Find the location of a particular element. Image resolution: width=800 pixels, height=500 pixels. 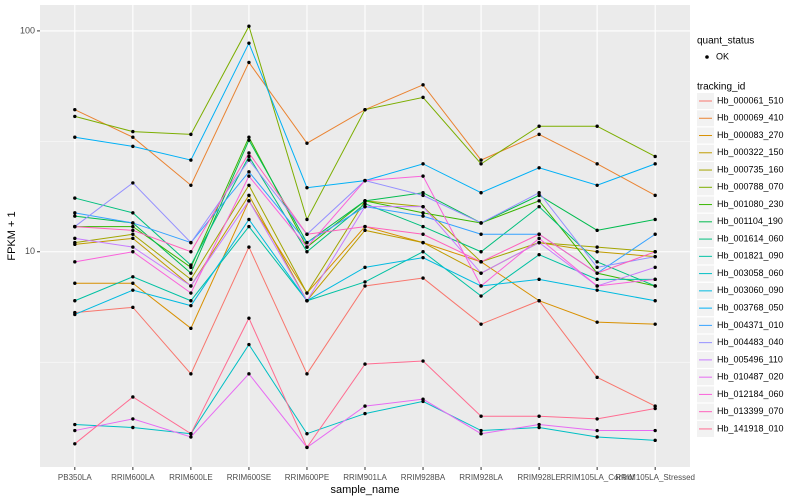

x-tick-label: RRIM600LA is located at coordinates (133, 477).